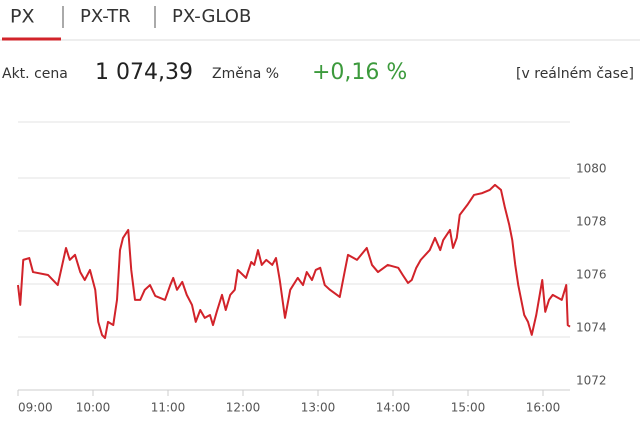  What do you see at coordinates (35, 74) in the screenshot?
I see `price-label: Akt. cena` at bounding box center [35, 74].